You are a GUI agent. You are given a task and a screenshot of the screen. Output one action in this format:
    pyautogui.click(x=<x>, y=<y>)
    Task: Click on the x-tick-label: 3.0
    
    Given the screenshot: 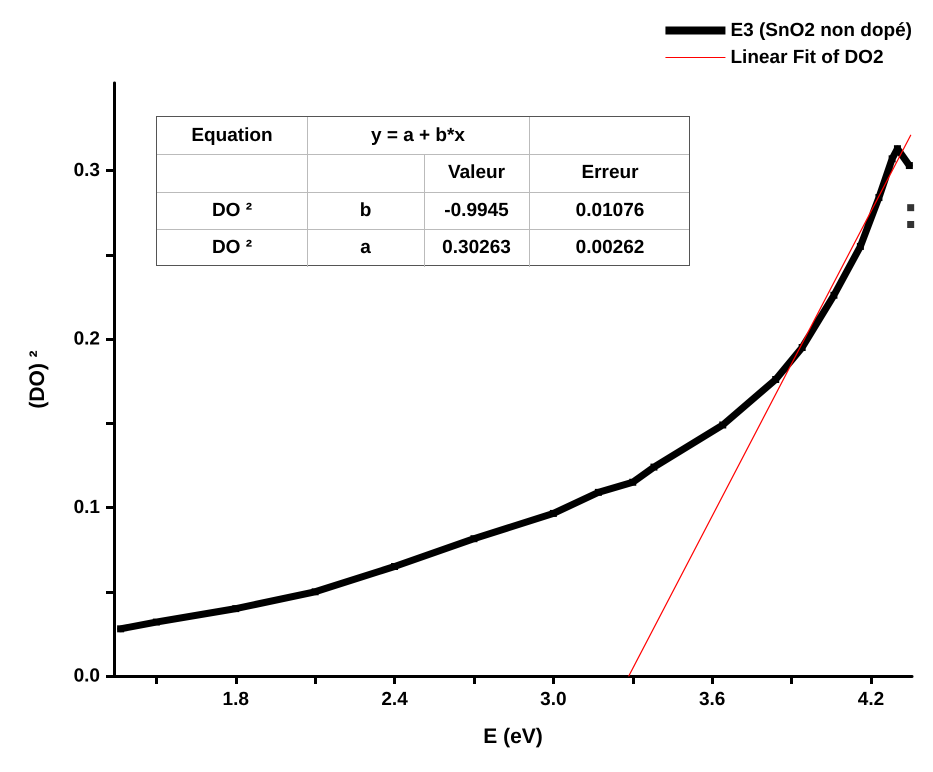 What is the action you would take?
    pyautogui.click(x=553, y=699)
    